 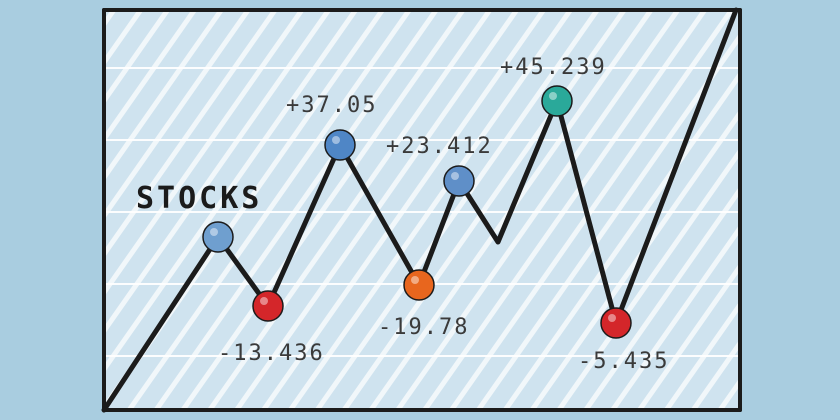 I want to click on data-label: +23.412, so click(x=439, y=146).